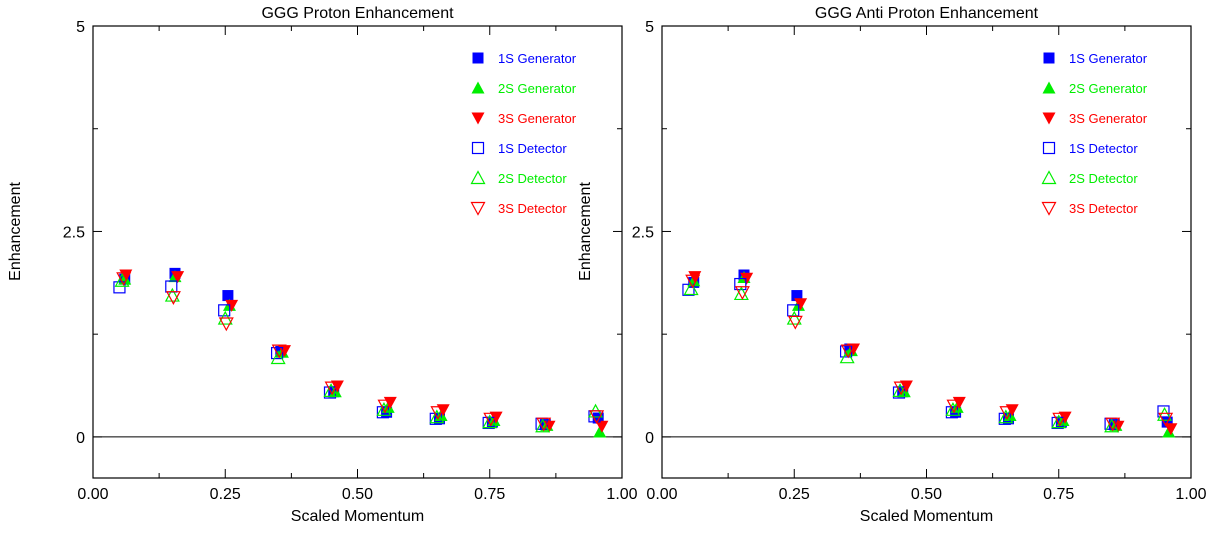 The width and height of the screenshot is (1223, 535). I want to click on chart-title: GGG Proton Enhancement, so click(357, 13).